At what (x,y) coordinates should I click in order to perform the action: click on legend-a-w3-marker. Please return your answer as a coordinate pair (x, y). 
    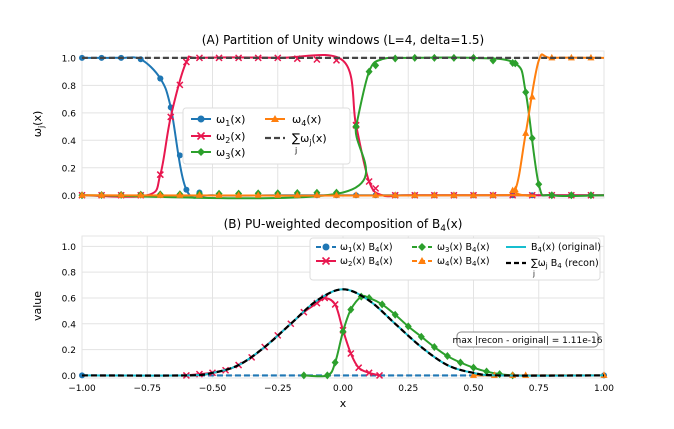
    Looking at the image, I should click on (201, 152).